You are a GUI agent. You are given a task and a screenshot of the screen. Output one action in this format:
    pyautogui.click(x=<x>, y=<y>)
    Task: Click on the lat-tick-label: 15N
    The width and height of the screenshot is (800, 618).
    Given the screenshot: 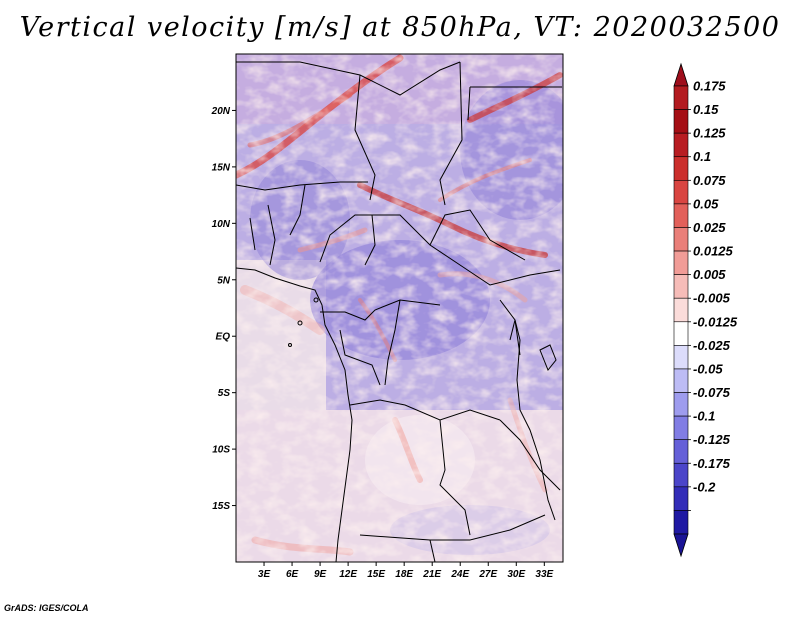 What is the action you would take?
    pyautogui.click(x=221, y=167)
    